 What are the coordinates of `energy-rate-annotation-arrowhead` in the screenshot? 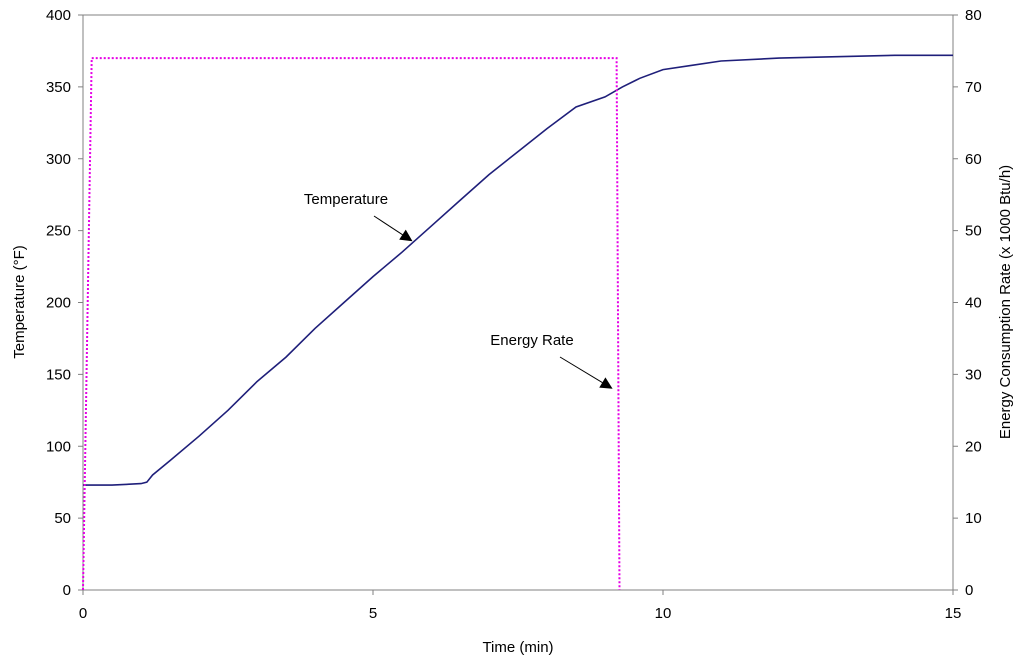 It's located at (606, 383).